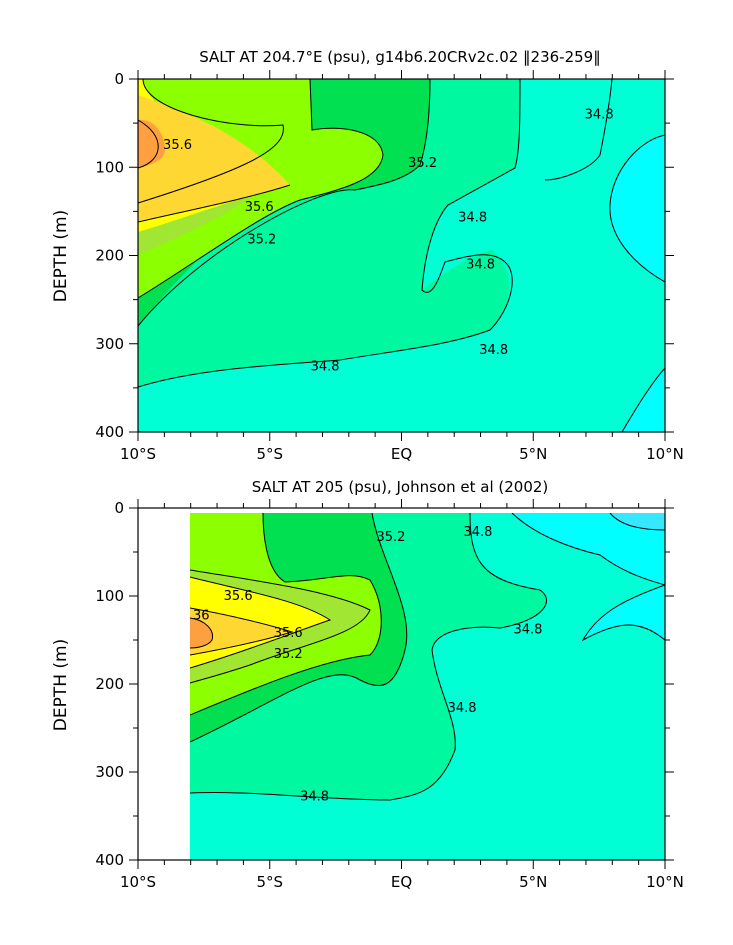 Image resolution: width=733 pixels, height=945 pixels. What do you see at coordinates (400, 487) in the screenshot?
I see `chart-title: SALT AT 205 (psu), Johnson et al (2002)` at bounding box center [400, 487].